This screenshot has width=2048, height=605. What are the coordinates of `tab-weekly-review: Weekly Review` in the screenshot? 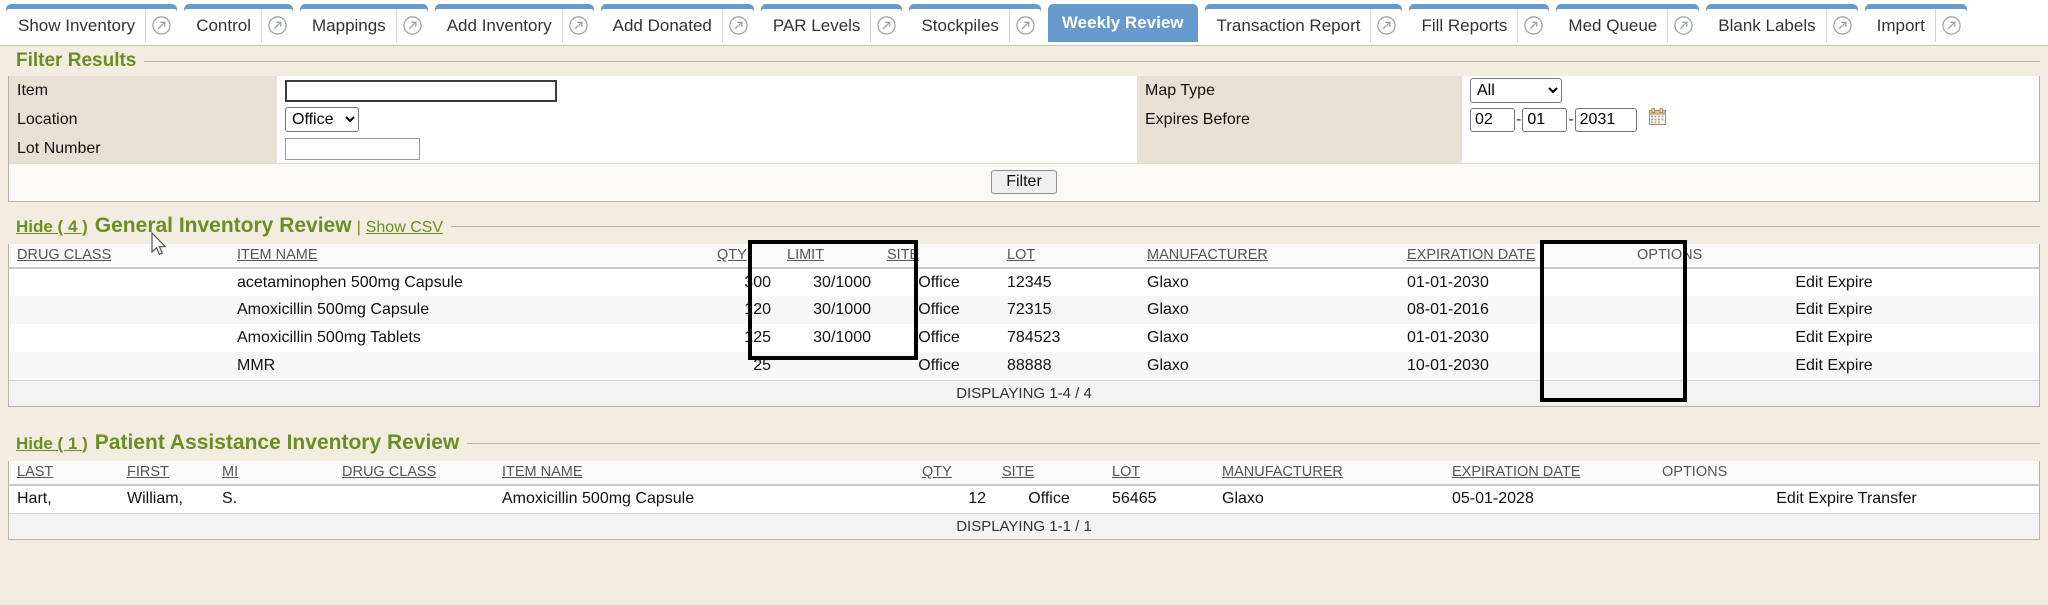 It's located at (1122, 23).